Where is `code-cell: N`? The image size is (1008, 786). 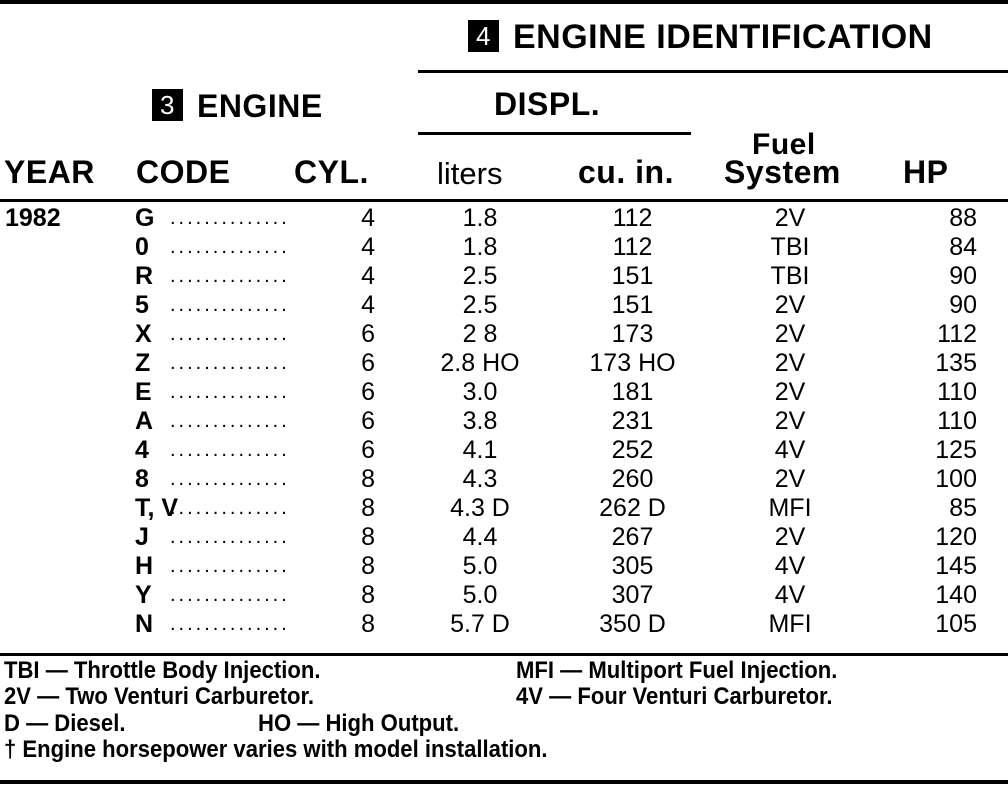 code-cell: N is located at coordinates (144, 624).